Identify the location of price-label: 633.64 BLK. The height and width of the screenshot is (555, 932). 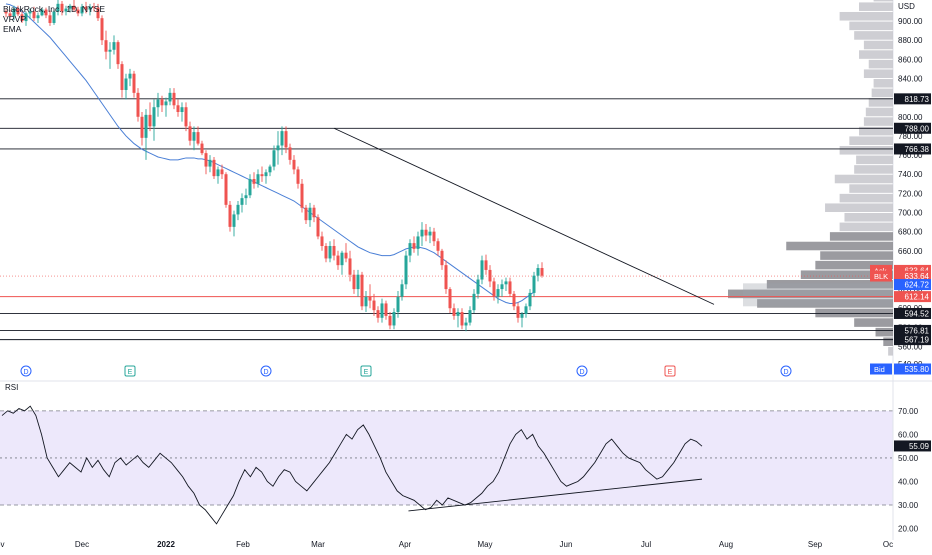
(900, 276).